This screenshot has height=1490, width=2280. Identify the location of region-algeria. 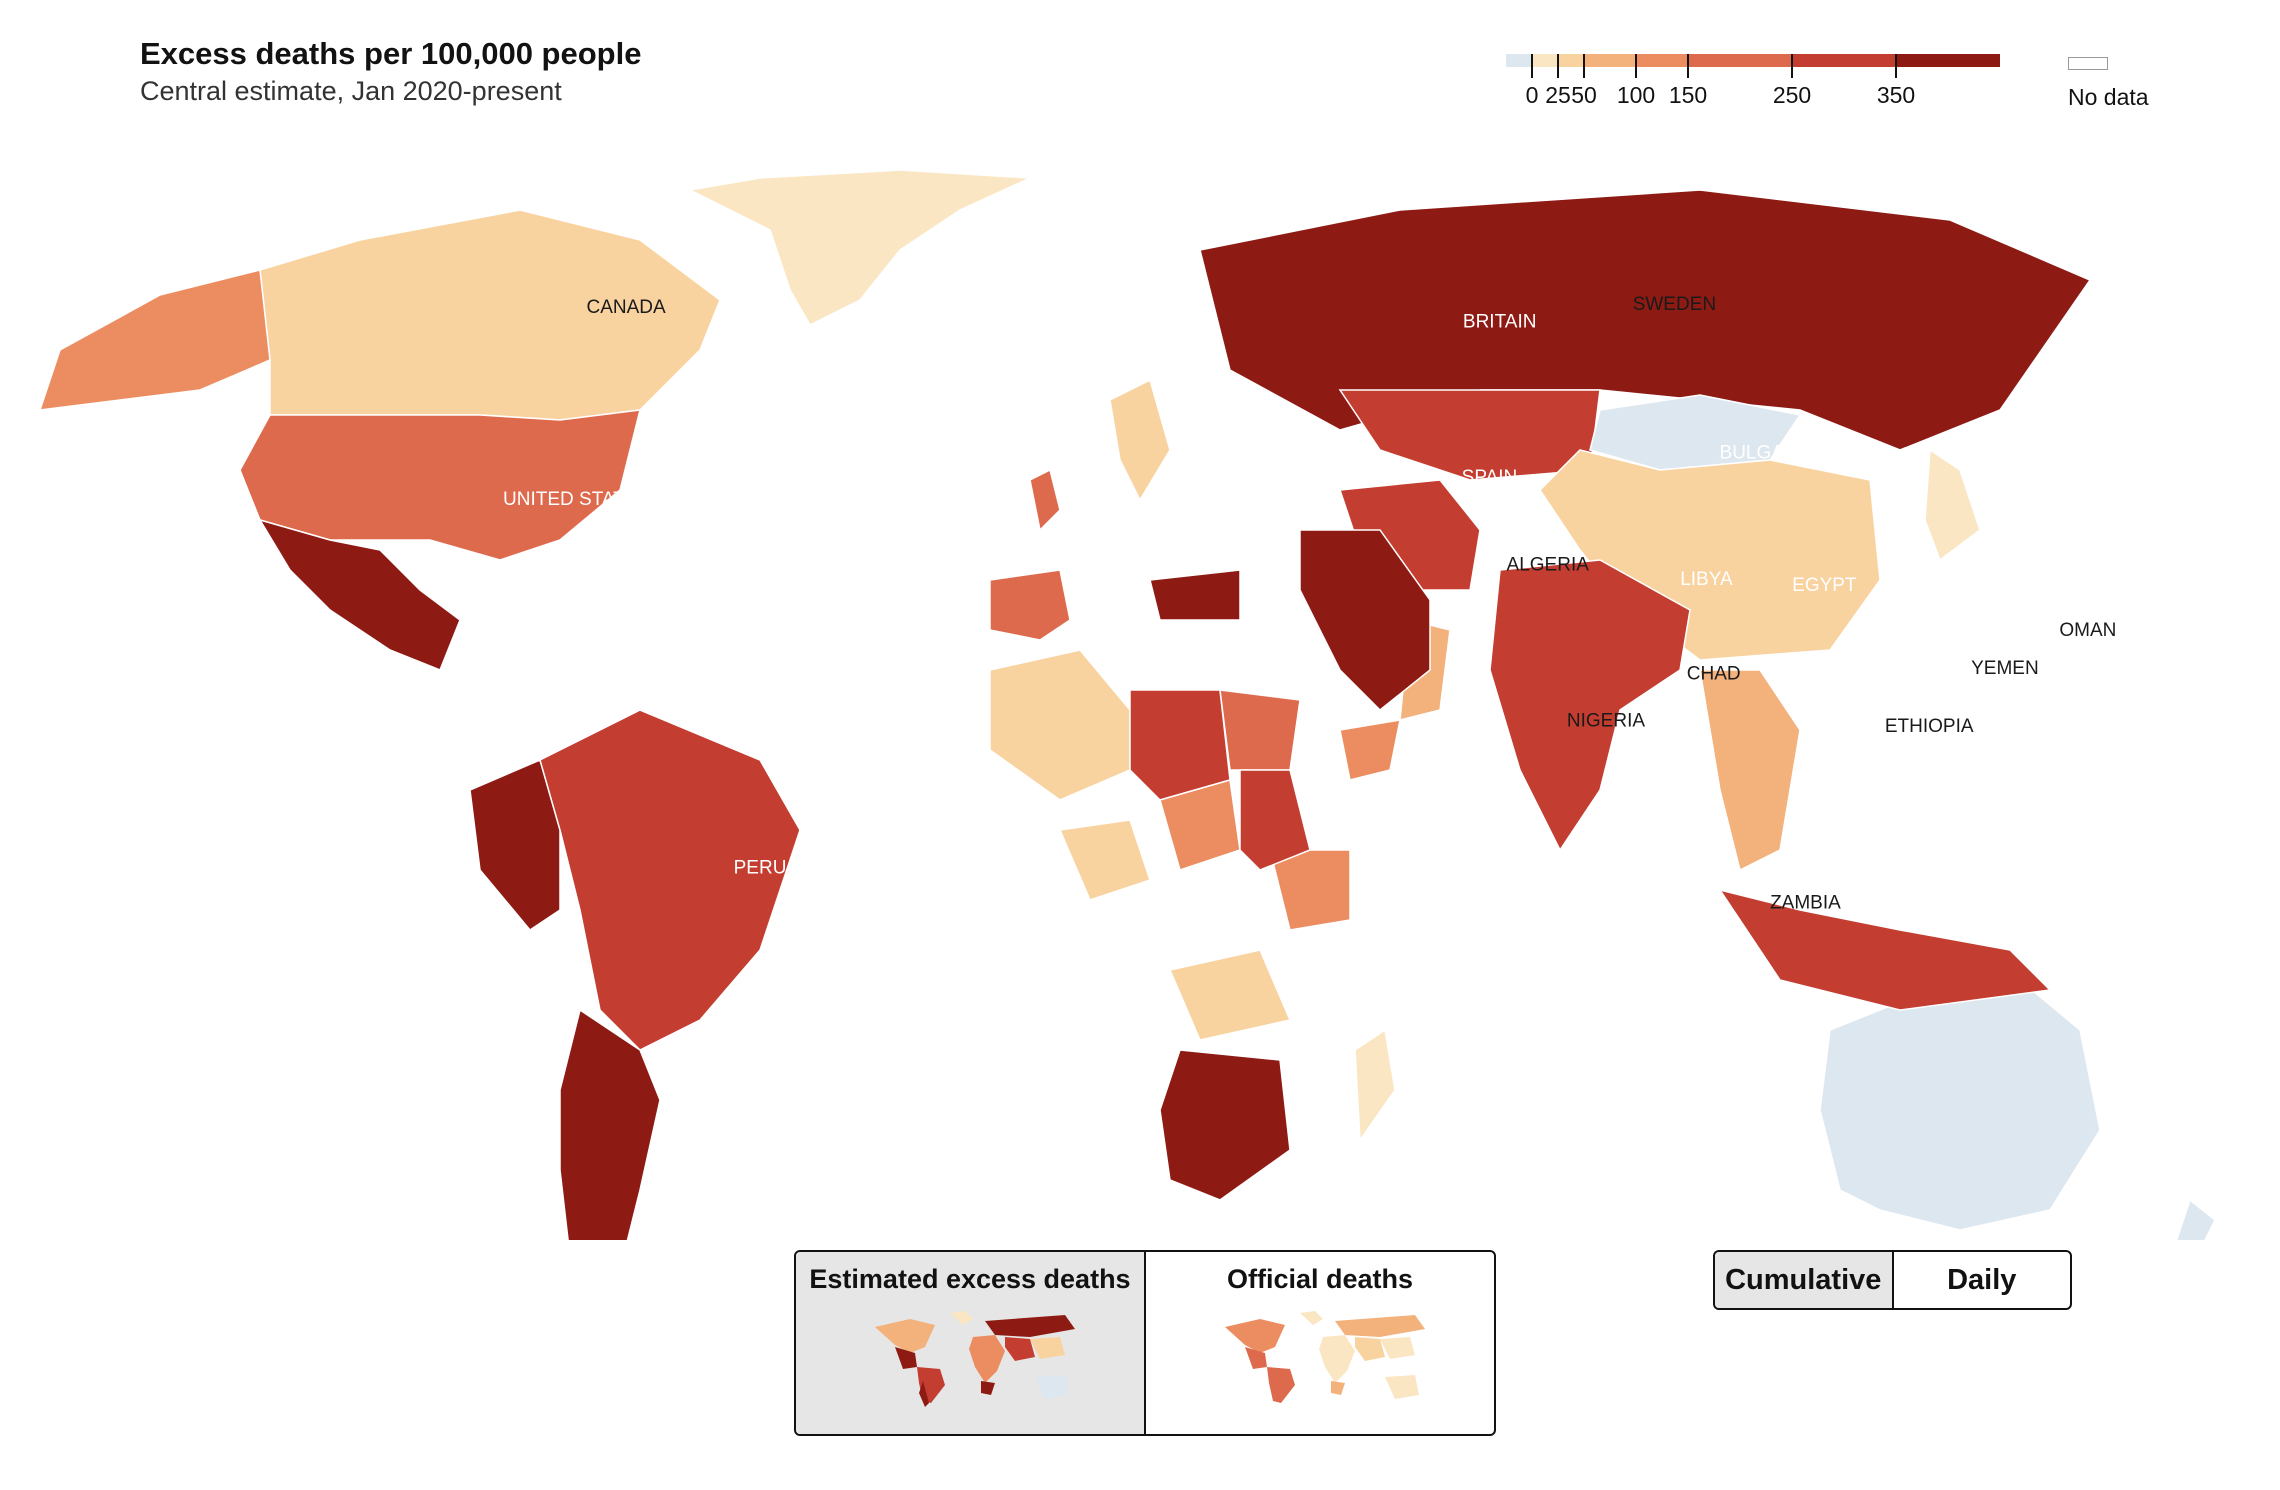
(1060, 725).